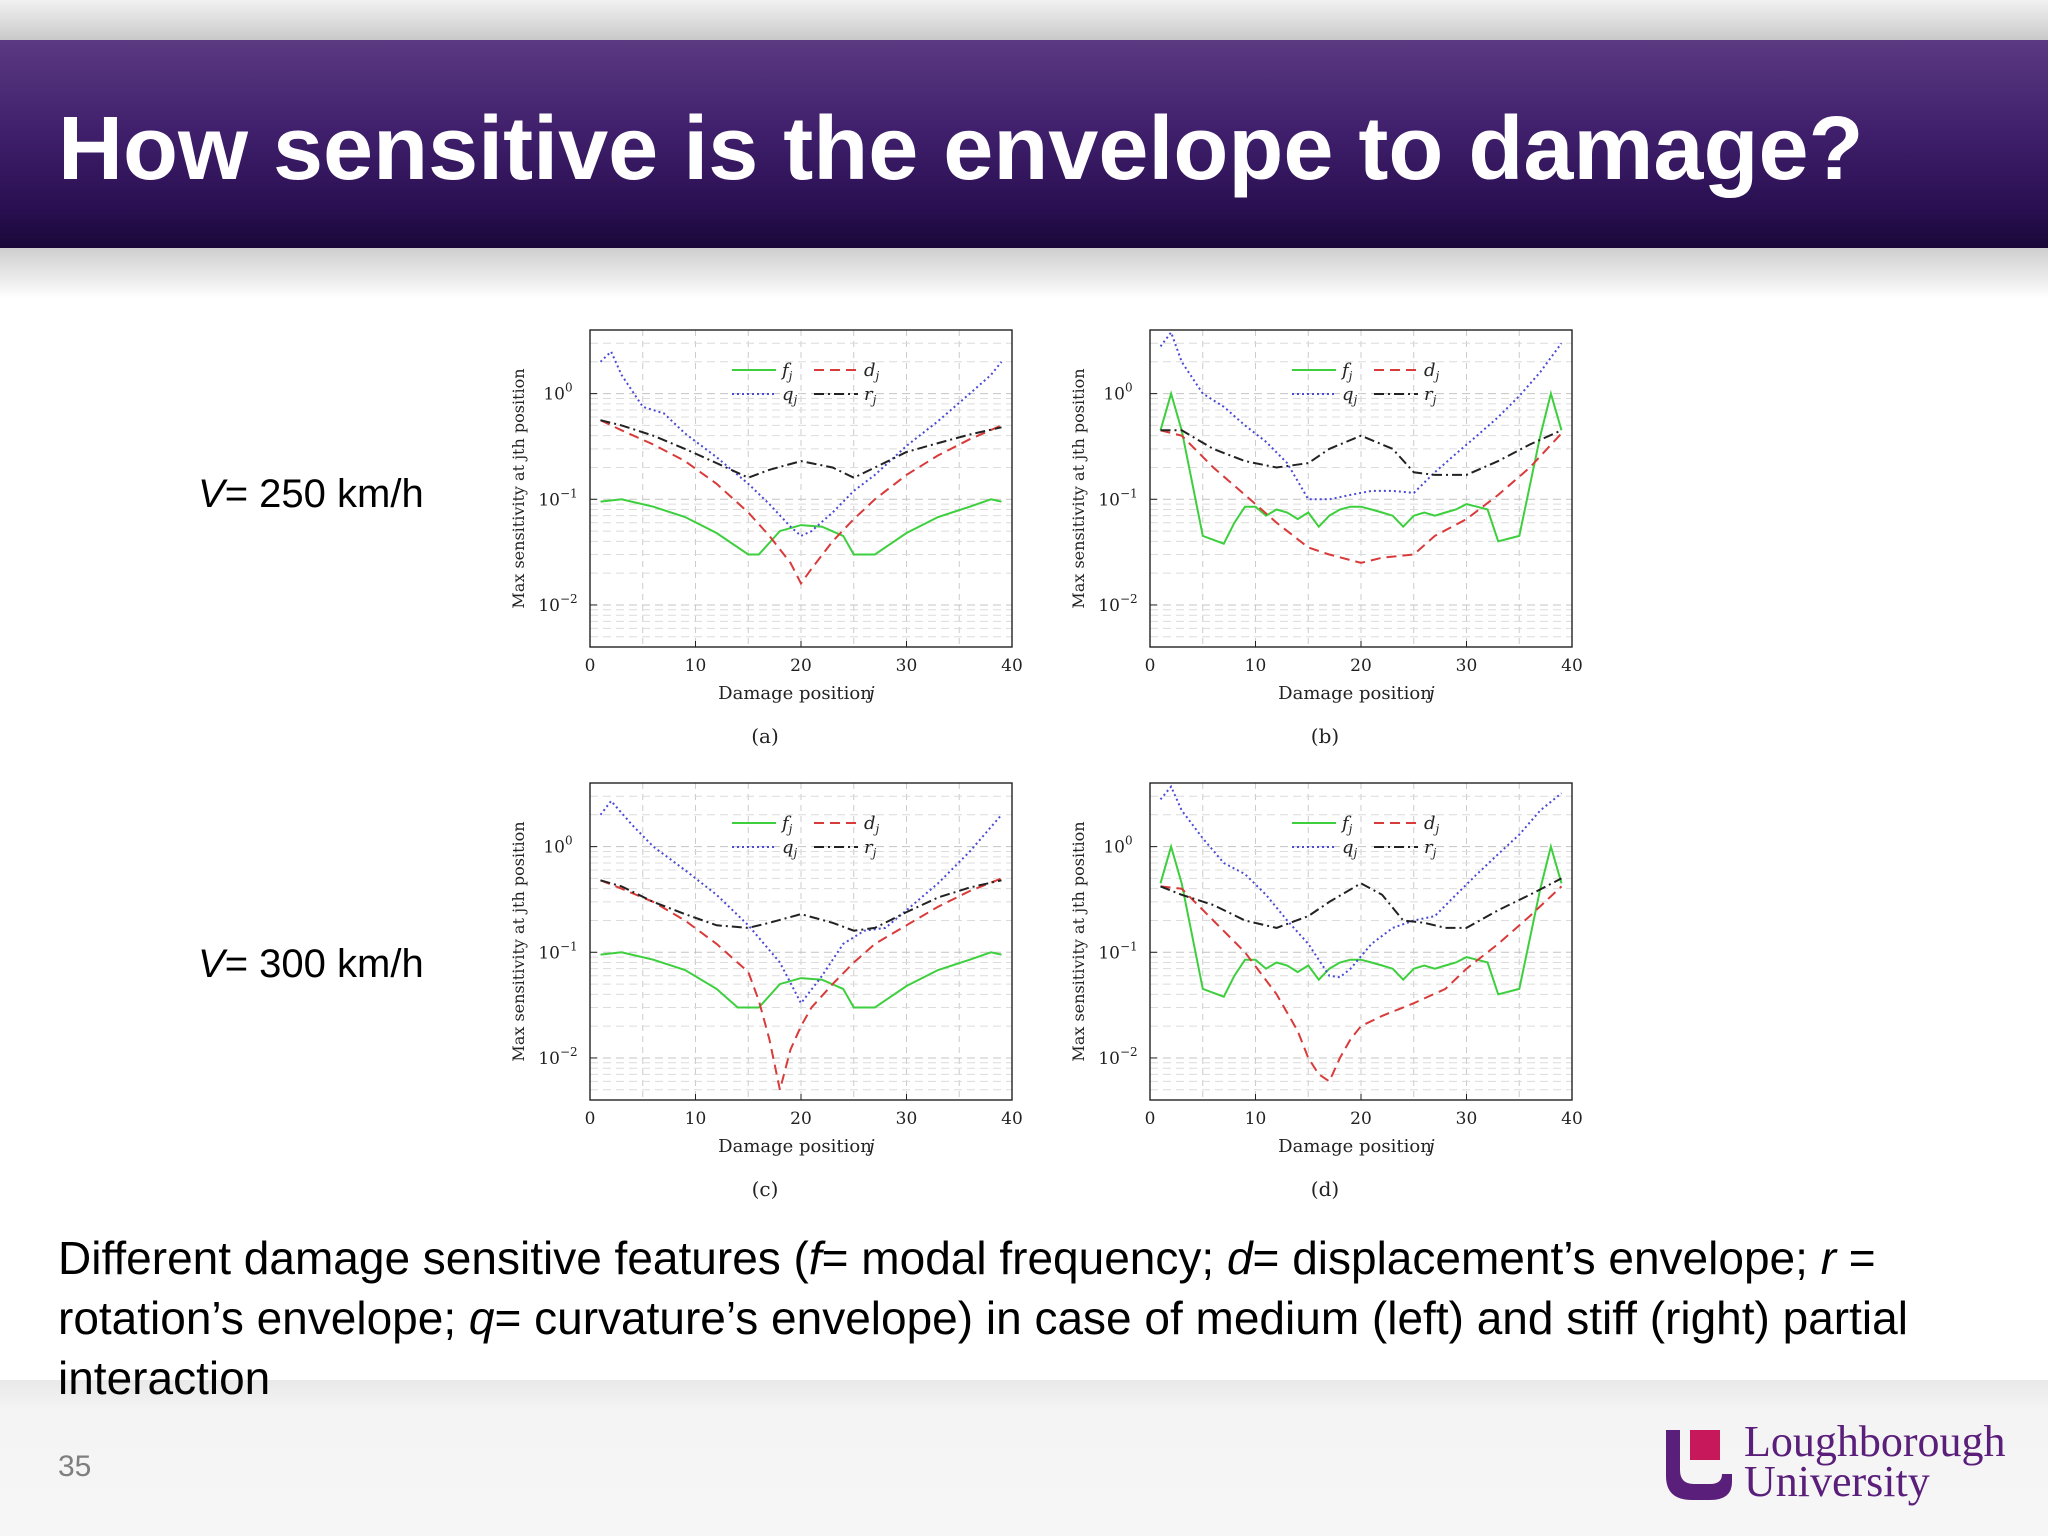  Describe the element at coordinates (1325, 1189) in the screenshot. I see `panel-label: (d)` at that location.